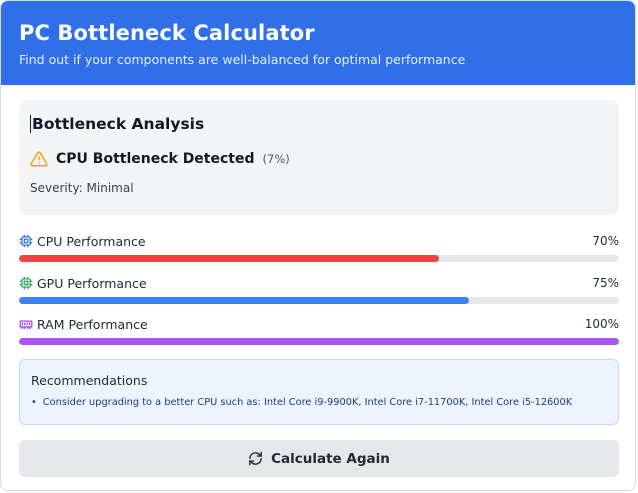 The height and width of the screenshot is (493, 638). I want to click on page-title: PC Bottleneck Calculator, so click(167, 33).